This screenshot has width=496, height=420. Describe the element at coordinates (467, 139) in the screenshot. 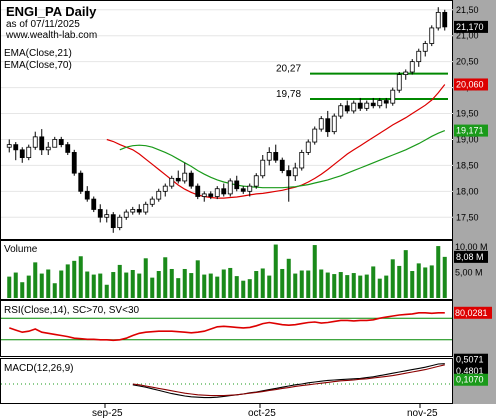

I see `price-tick-label: 19,00` at that location.